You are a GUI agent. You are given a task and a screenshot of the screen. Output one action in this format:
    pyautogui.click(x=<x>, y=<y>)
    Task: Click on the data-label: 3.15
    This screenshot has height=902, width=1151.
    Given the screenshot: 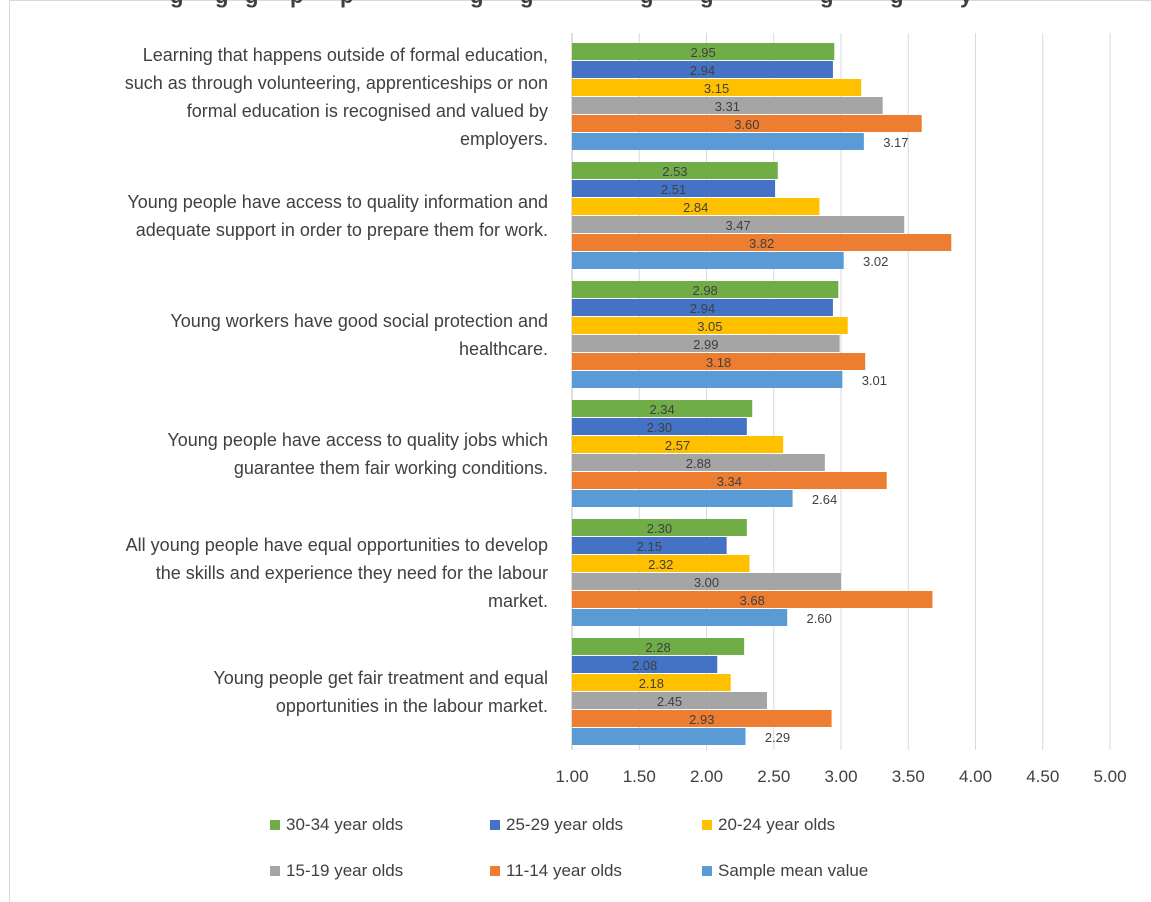 What is the action you would take?
    pyautogui.click(x=716, y=88)
    